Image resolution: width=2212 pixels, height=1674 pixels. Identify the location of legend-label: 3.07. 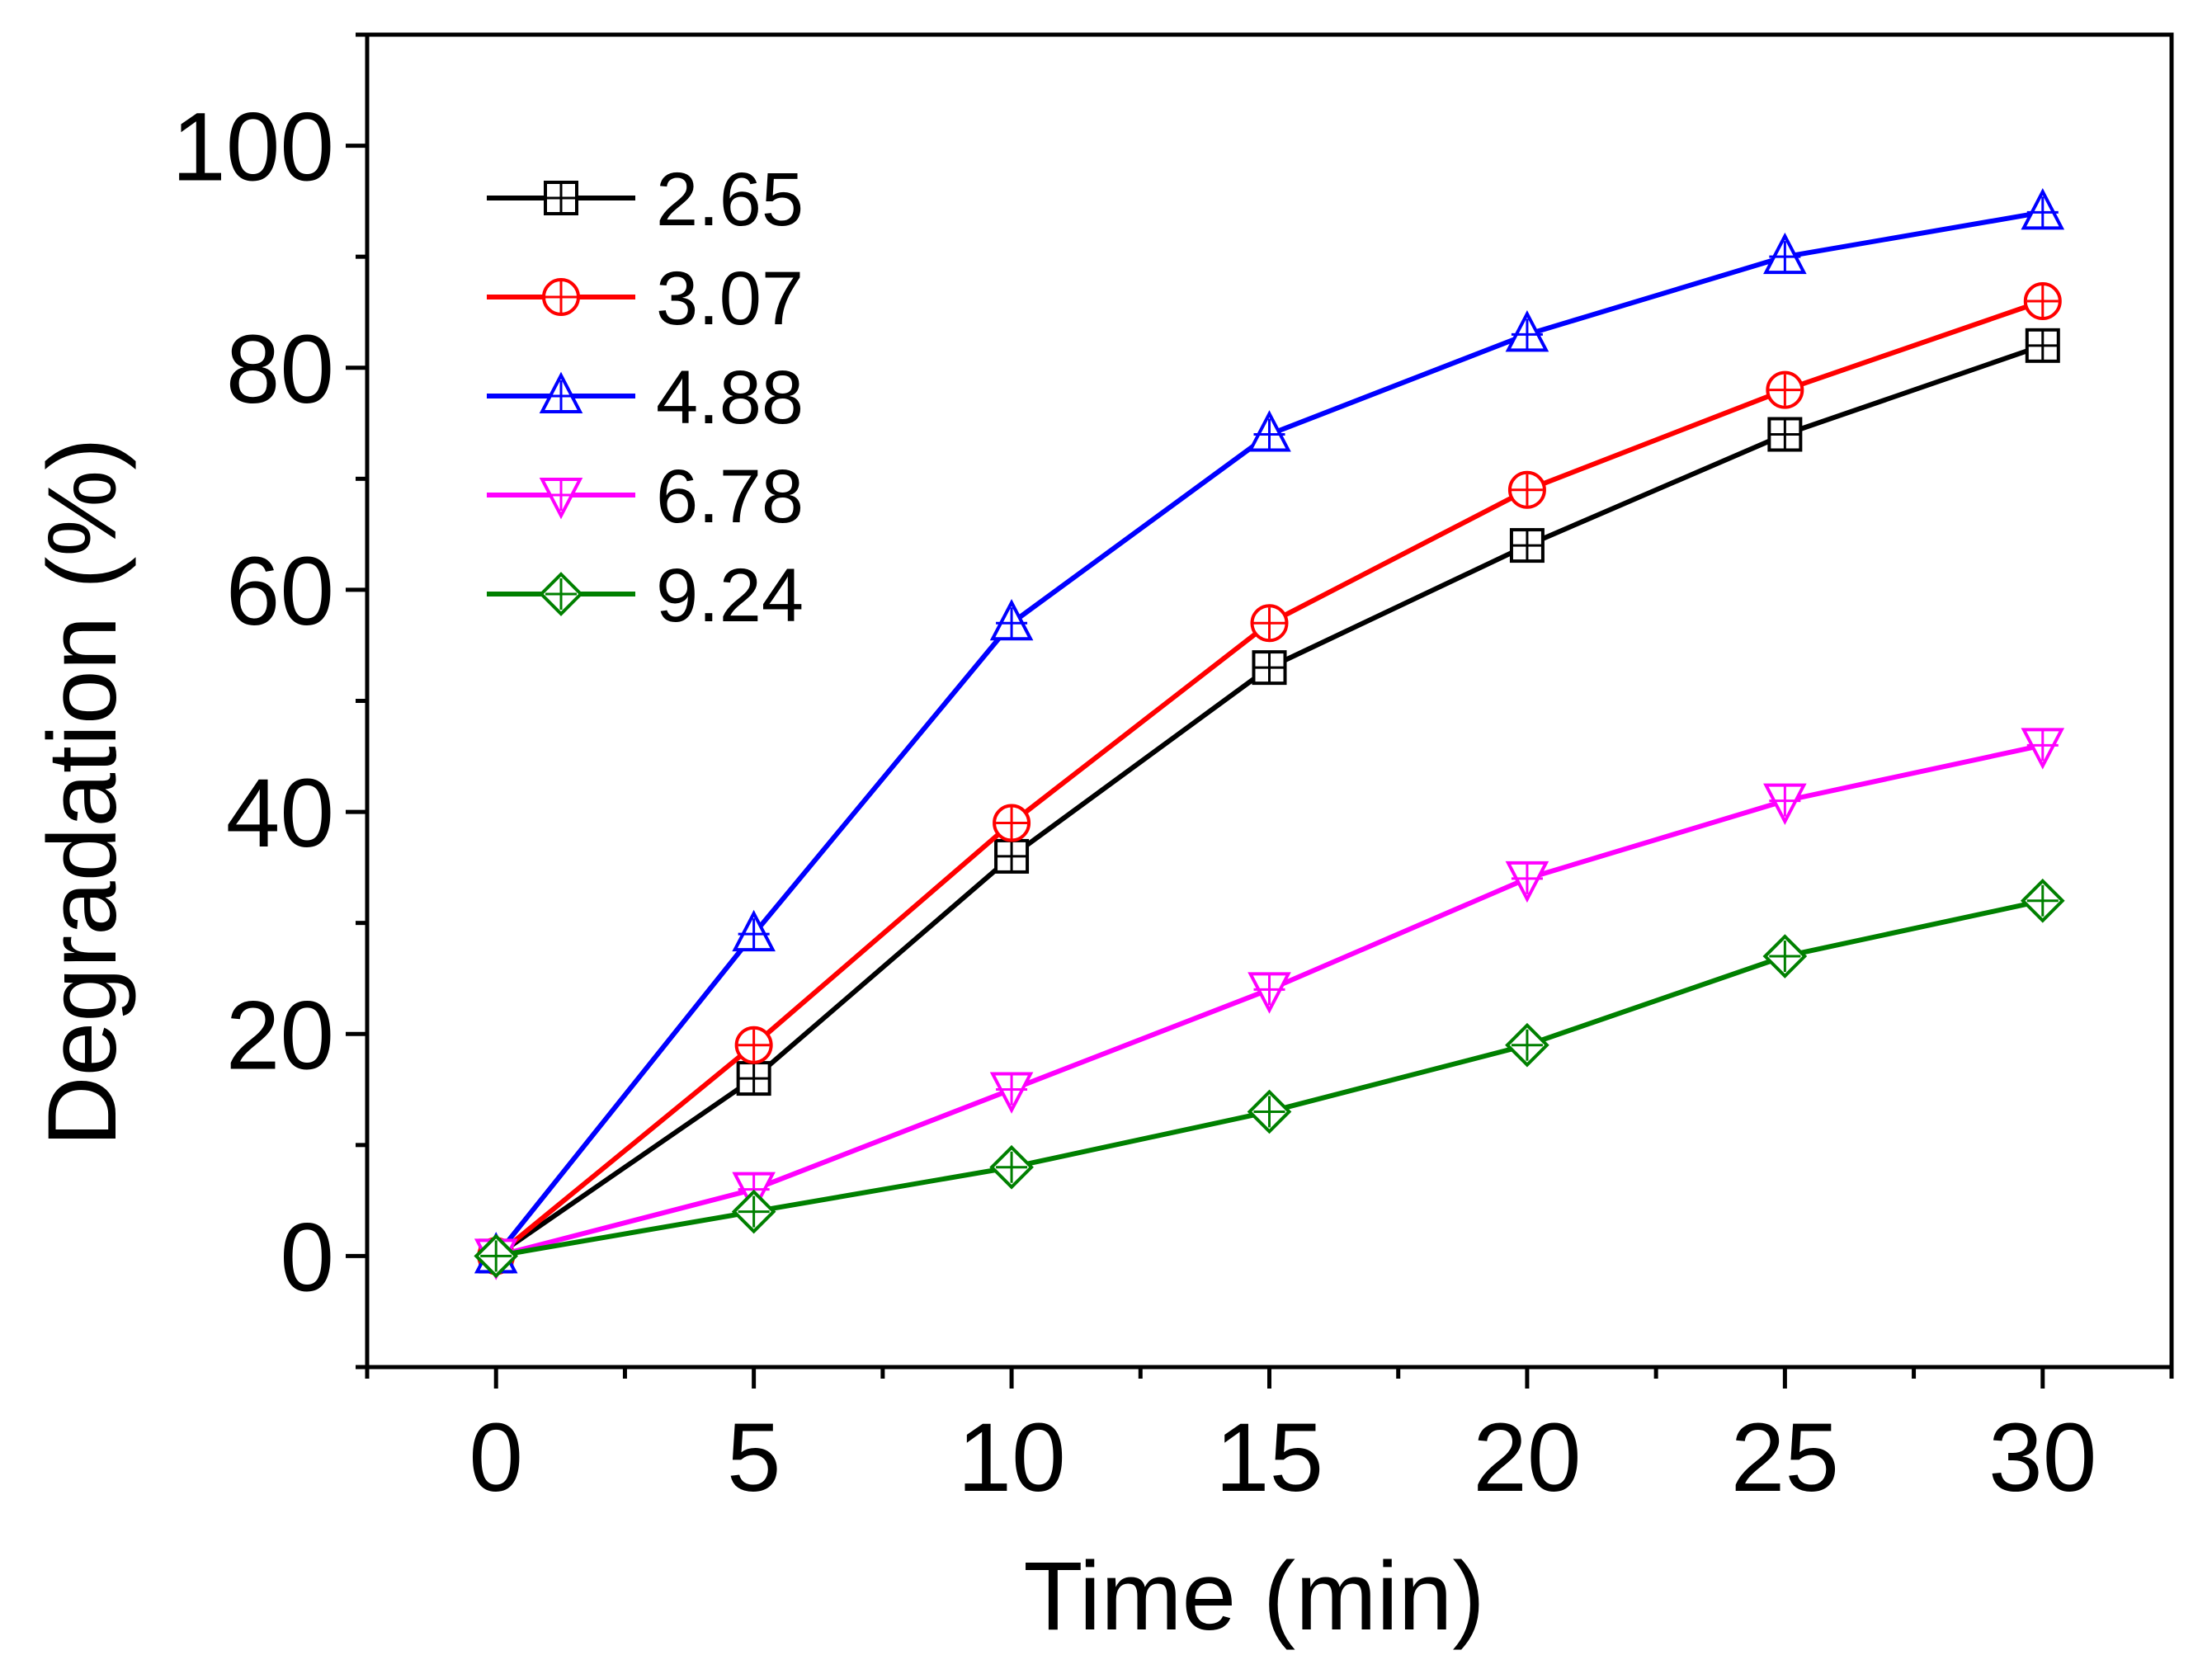
(730, 299).